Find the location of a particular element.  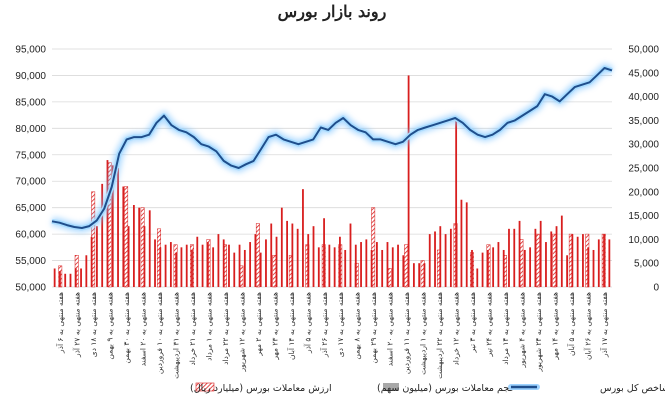

x-tick-label: هفته منتهی به ۲۷ آذر is located at coordinates (77, 325).